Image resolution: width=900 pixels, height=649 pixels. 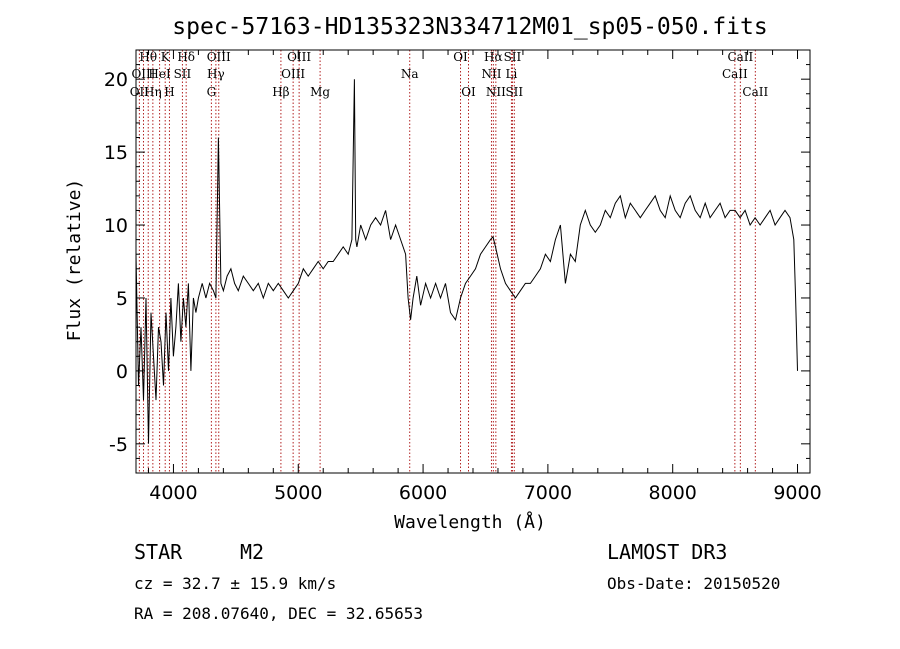 What do you see at coordinates (673, 493) in the screenshot?
I see `x-tick-label: 8000` at bounding box center [673, 493].